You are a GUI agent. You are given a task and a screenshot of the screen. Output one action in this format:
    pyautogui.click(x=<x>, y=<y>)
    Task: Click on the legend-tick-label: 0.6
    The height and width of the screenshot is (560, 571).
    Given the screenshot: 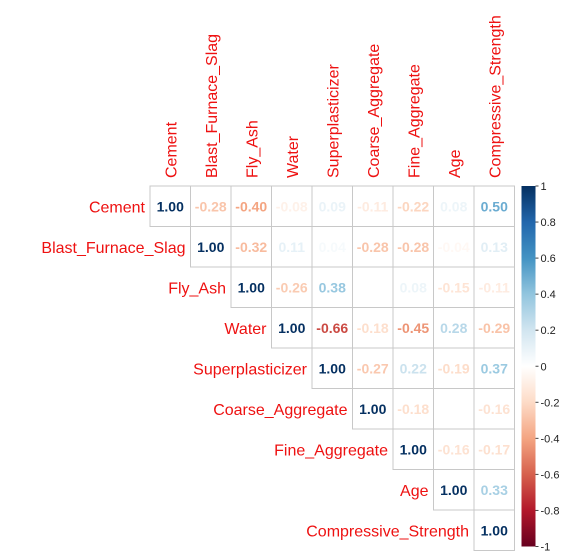 What is the action you would take?
    pyautogui.click(x=548, y=259)
    